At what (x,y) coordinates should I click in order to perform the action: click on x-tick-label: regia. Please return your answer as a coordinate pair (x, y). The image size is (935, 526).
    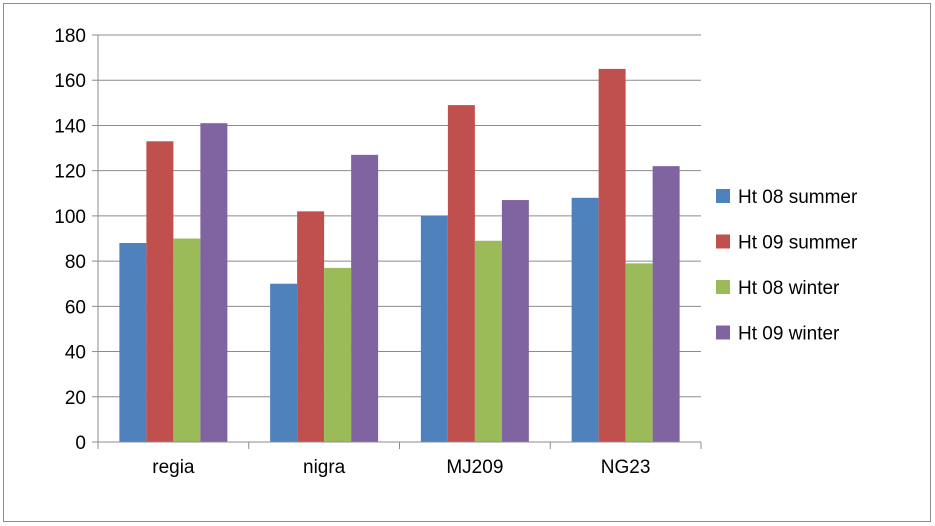
    Looking at the image, I should click on (173, 467).